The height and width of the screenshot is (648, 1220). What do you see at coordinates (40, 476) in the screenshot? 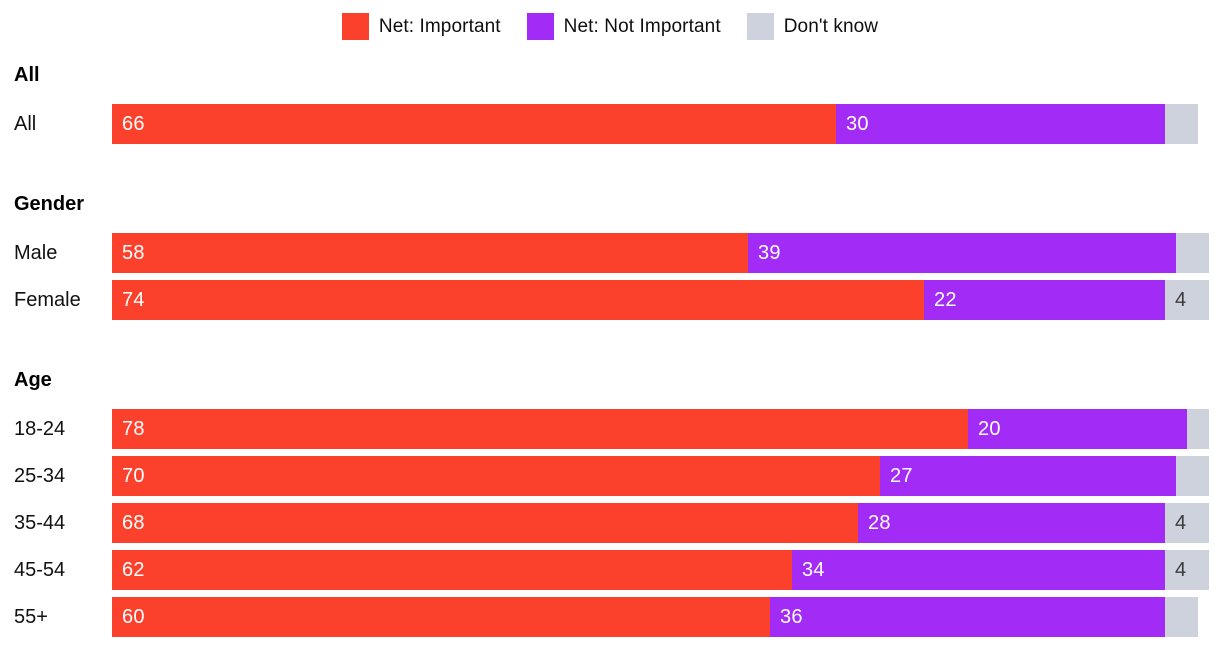
I see `row-label-25-34: 25-34` at bounding box center [40, 476].